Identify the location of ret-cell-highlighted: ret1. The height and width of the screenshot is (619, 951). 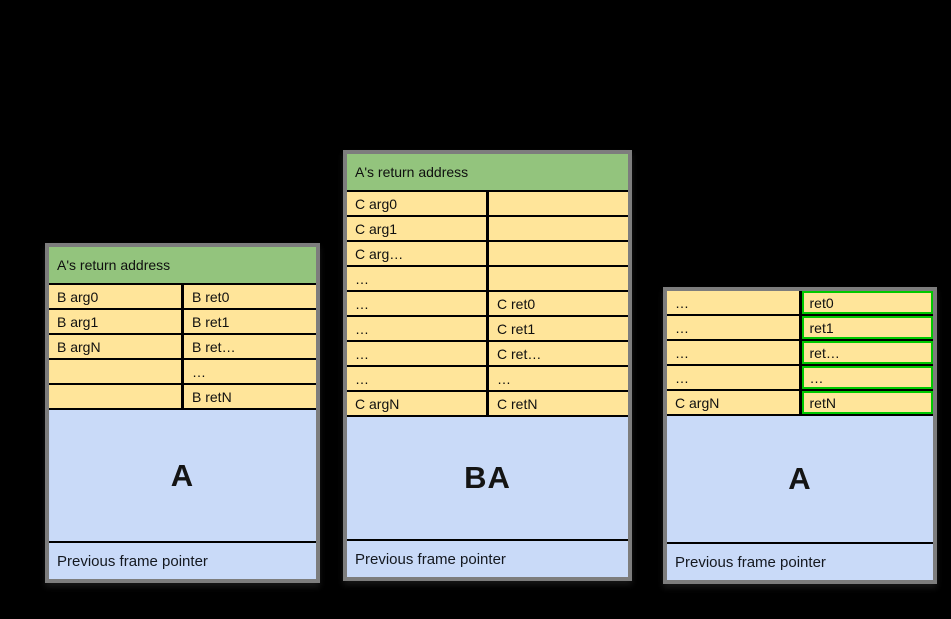
(867, 327).